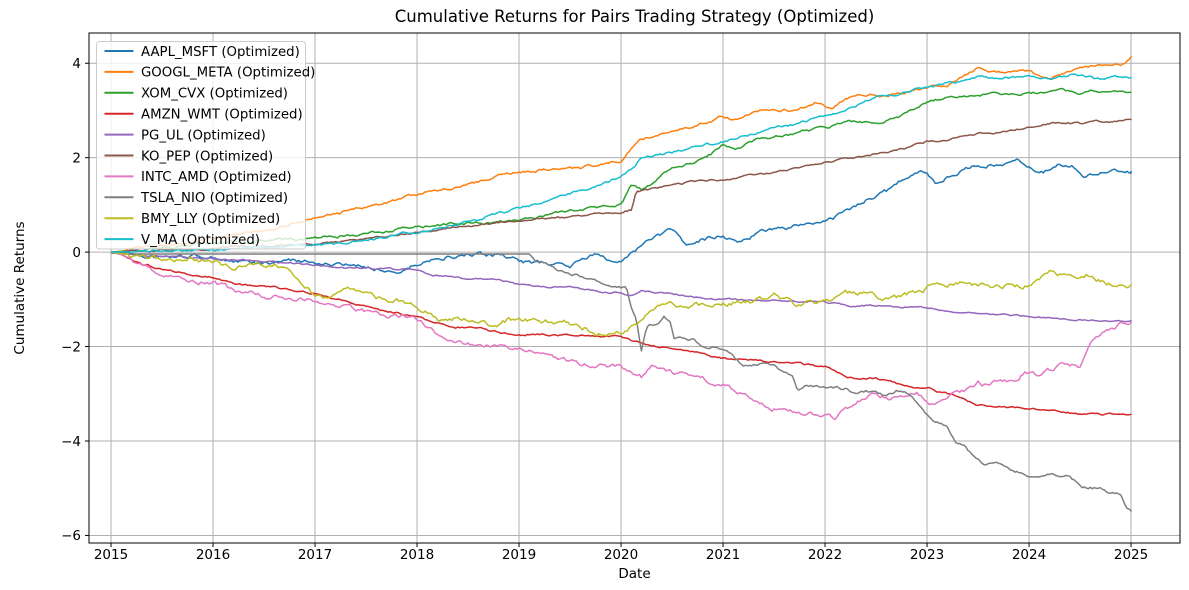 Image resolution: width=1189 pixels, height=590 pixels. Describe the element at coordinates (634, 574) in the screenshot. I see `x-axis-label: Date` at that location.